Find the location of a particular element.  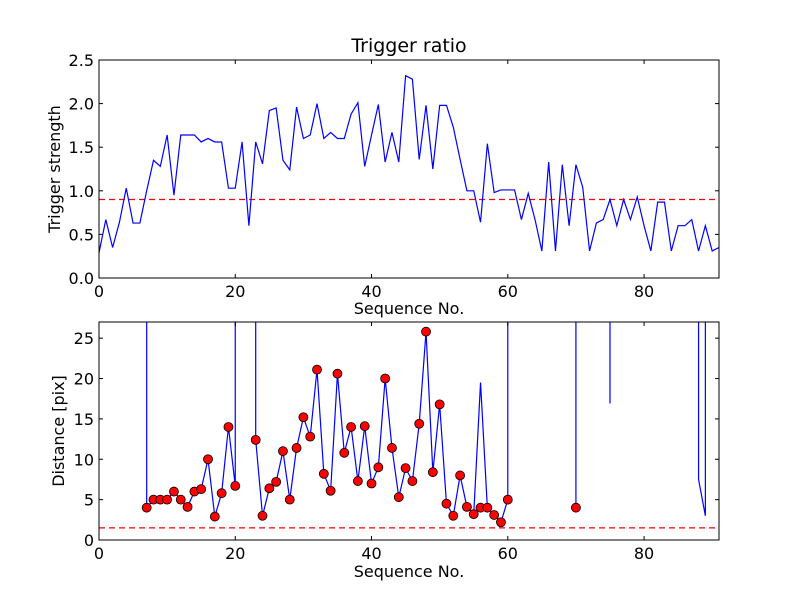

y-tick-label: 1.5 is located at coordinates (81, 147).